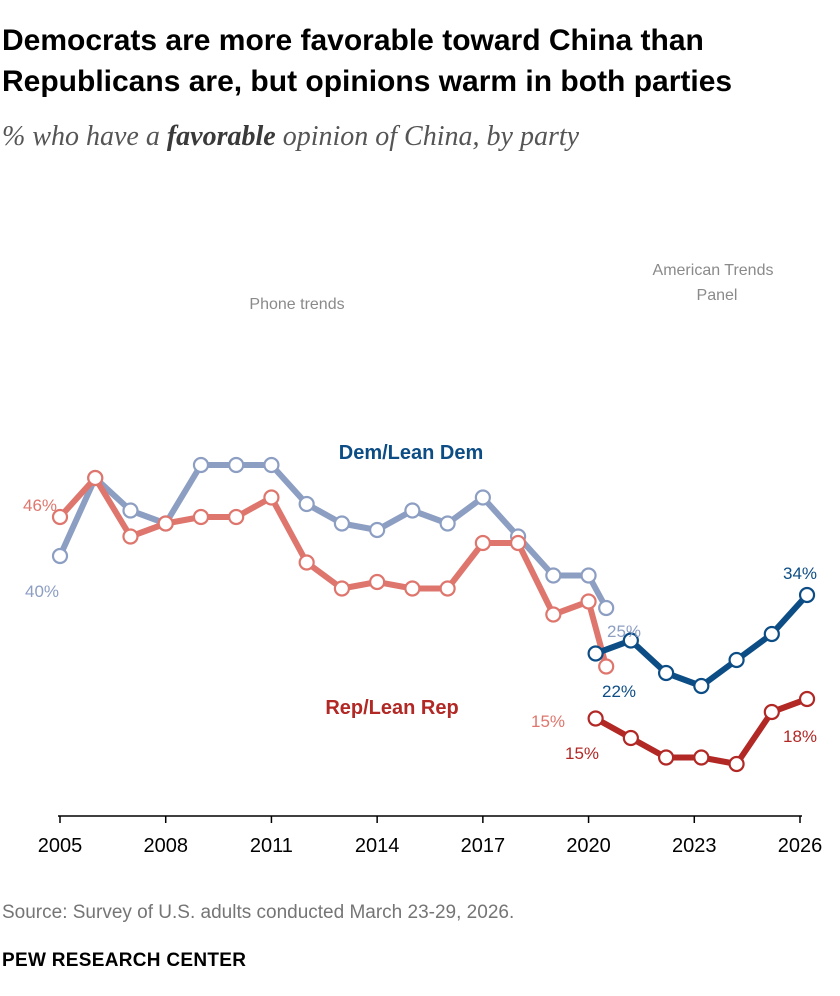 The image size is (840, 996). Describe the element at coordinates (717, 295) in the screenshot. I see `annotation-atp-line2: Panel` at that location.